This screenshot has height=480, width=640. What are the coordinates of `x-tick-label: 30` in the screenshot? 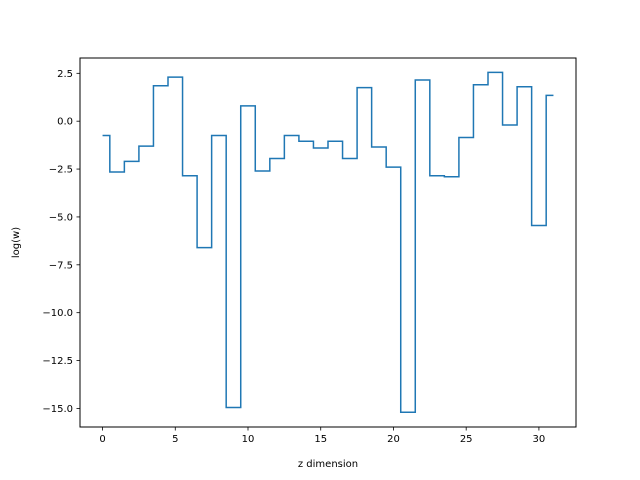 It's located at (539, 439).